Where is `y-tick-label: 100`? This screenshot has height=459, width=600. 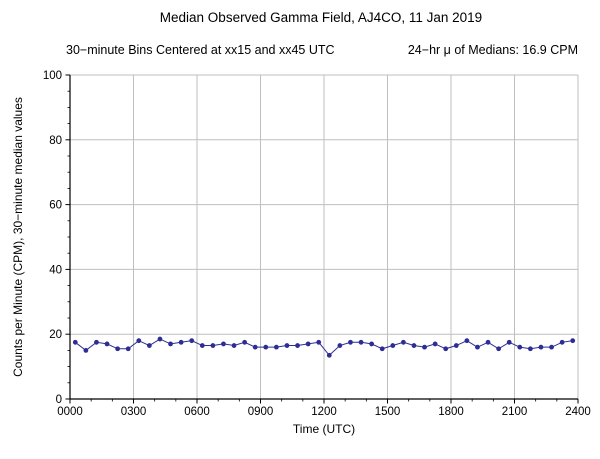
y-tick-label: 100 is located at coordinates (52, 76).